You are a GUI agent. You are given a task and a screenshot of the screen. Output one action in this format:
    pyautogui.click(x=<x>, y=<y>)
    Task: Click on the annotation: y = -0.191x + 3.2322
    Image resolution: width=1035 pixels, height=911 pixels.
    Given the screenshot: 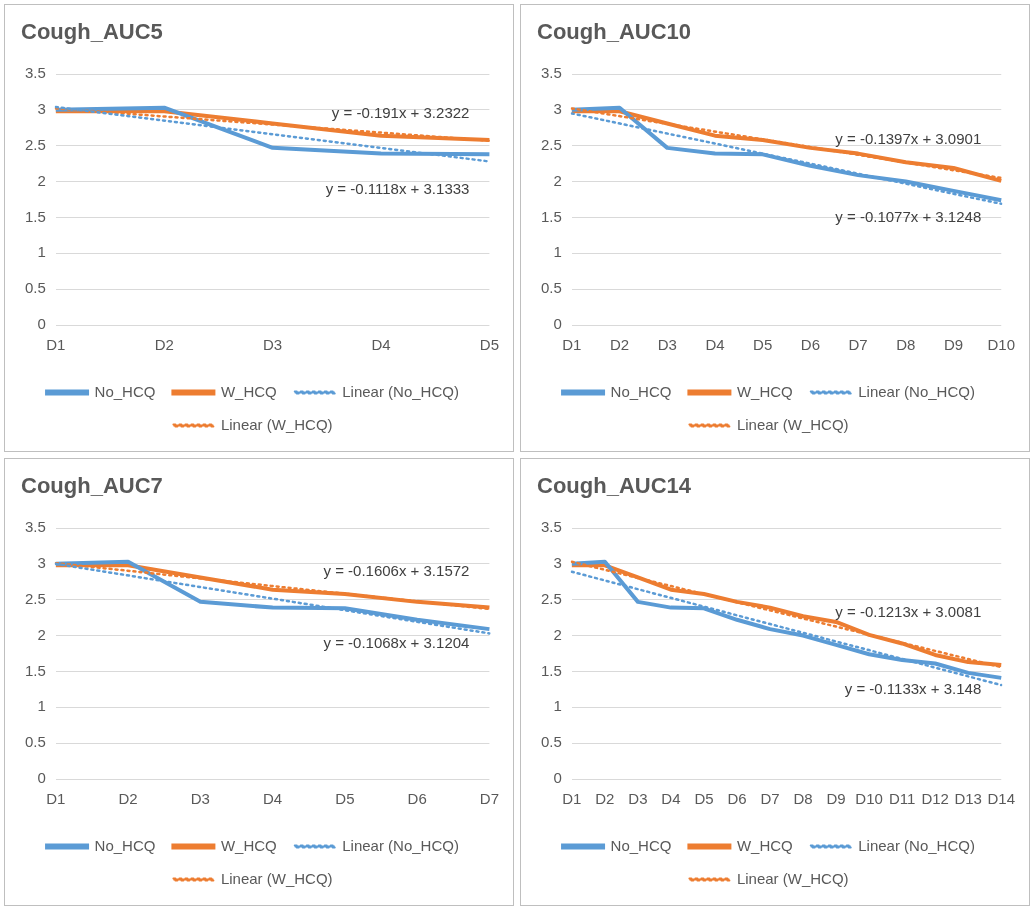 What is the action you would take?
    pyautogui.click(x=400, y=112)
    